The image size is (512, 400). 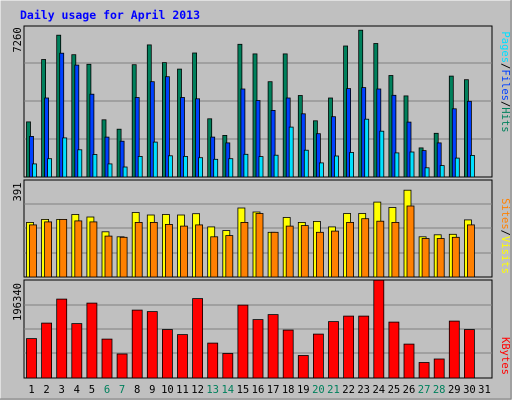 I want to click on legend-hits: Hits, so click(x=505, y=119).